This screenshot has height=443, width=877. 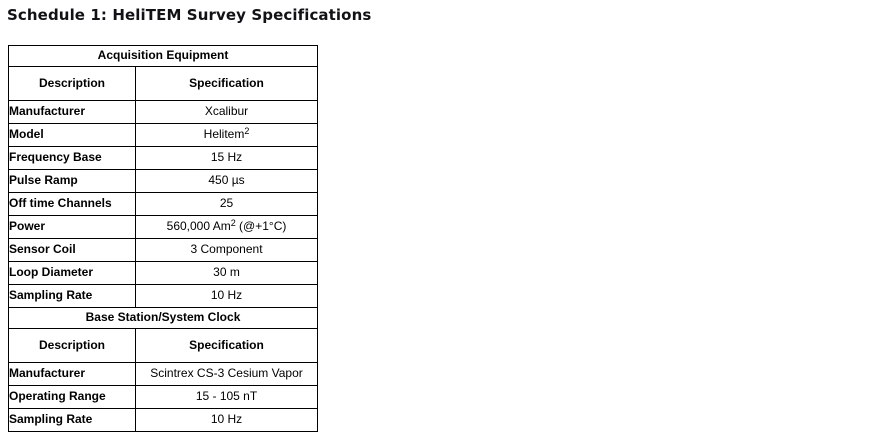 What do you see at coordinates (72, 227) in the screenshot?
I see `row-label: Power` at bounding box center [72, 227].